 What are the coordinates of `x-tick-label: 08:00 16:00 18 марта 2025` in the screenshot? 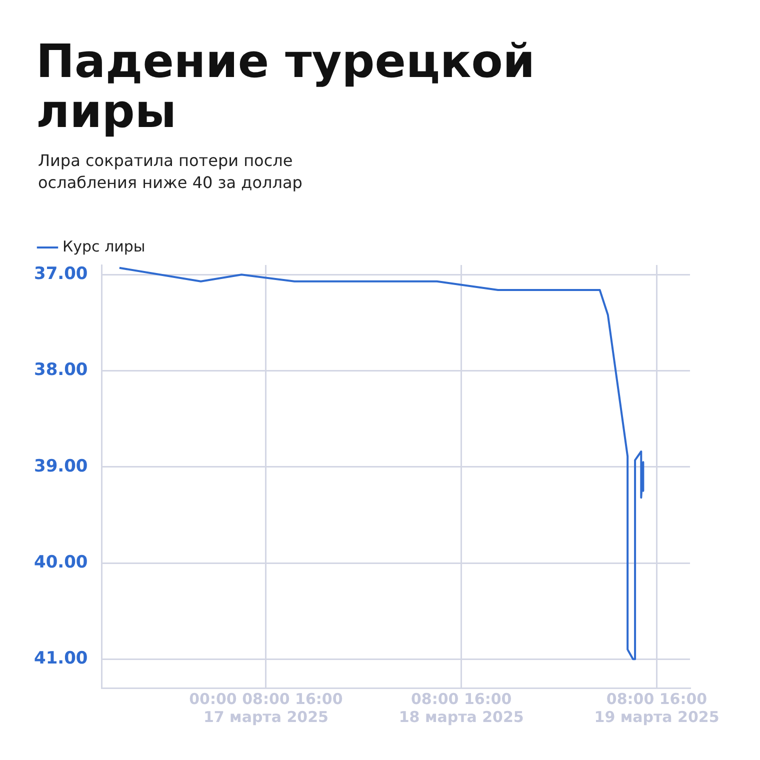 It's located at (461, 708).